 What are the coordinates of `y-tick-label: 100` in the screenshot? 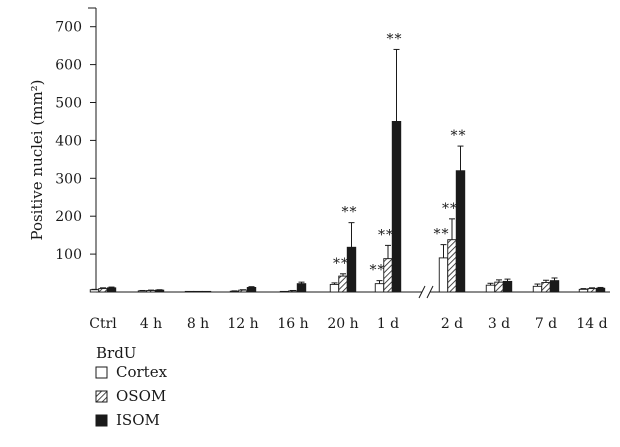 It's located at (68, 255).